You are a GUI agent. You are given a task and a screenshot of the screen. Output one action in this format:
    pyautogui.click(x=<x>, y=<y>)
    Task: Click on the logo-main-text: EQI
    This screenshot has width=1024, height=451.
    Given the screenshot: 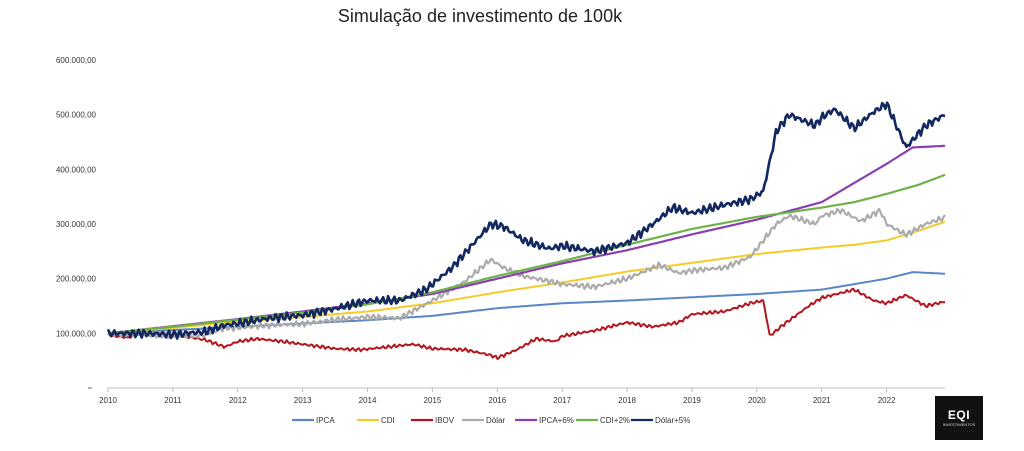 What is the action you would take?
    pyautogui.click(x=959, y=415)
    